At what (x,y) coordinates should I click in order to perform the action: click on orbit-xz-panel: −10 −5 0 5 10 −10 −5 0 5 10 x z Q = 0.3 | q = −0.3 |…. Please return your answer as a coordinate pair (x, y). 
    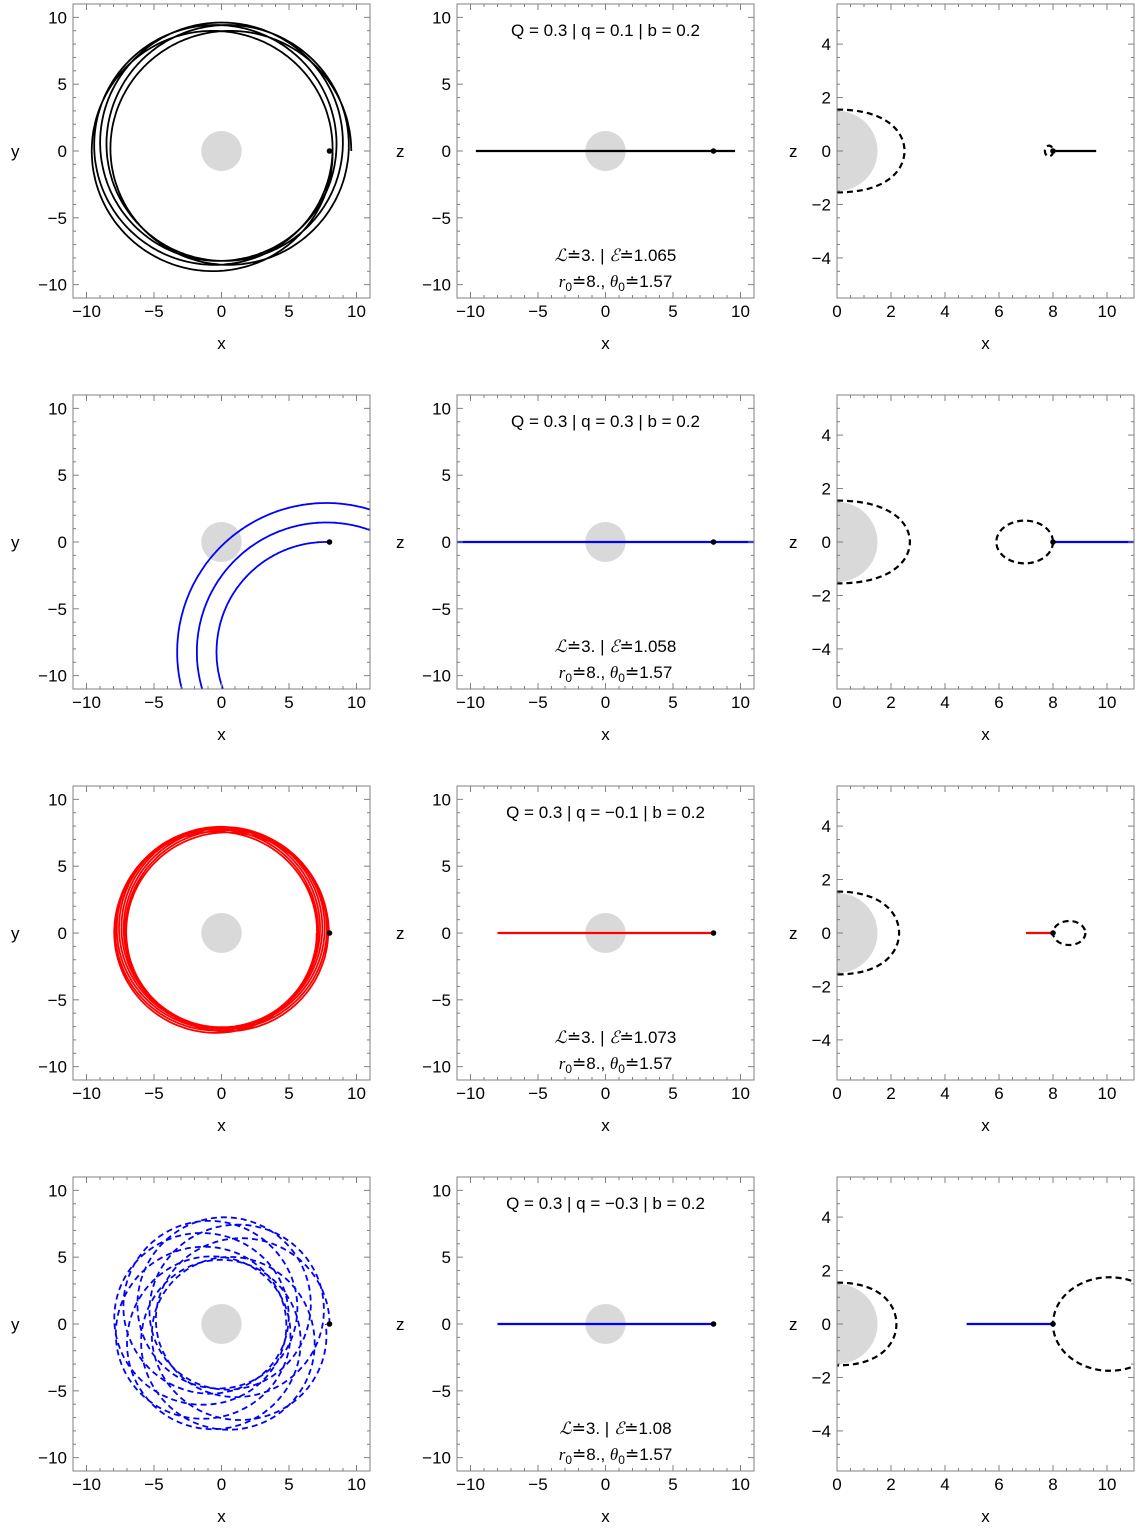
    Looking at the image, I should click on (575, 1351).